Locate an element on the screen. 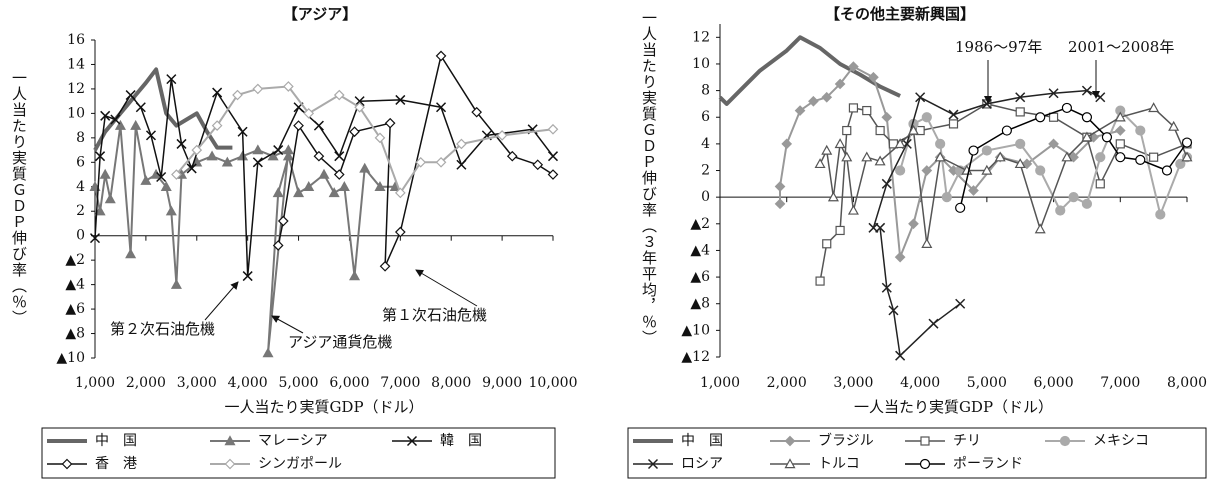 This screenshot has width=1210, height=479. x-tick-label: 9,000 is located at coordinates (502, 383).